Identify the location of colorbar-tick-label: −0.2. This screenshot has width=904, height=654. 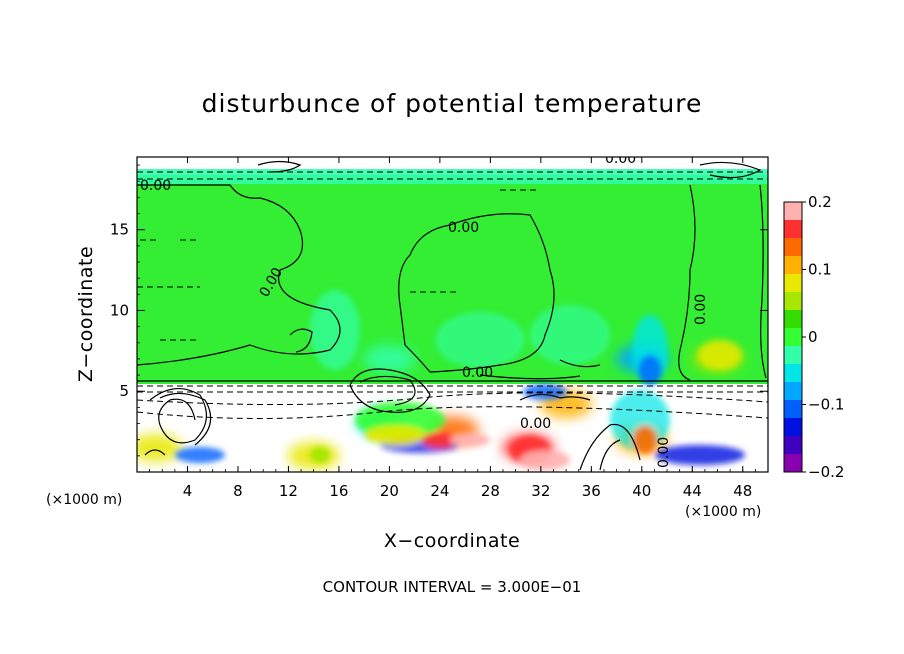
(826, 472).